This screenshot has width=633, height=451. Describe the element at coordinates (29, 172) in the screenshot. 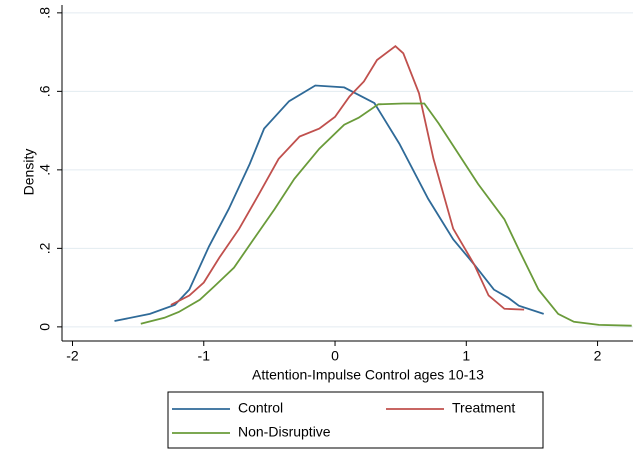

I see `y-axis-label: Density` at that location.